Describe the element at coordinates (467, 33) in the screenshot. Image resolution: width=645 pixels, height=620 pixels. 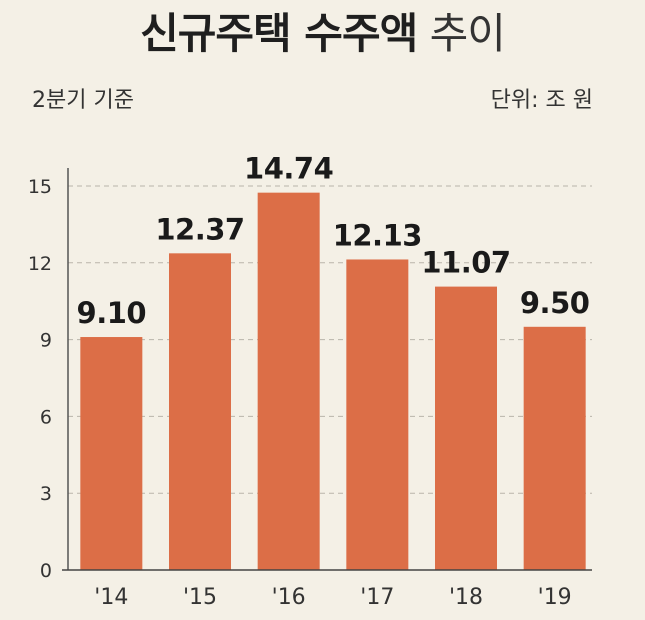
I see `chart-title-suffix: 추이` at that location.